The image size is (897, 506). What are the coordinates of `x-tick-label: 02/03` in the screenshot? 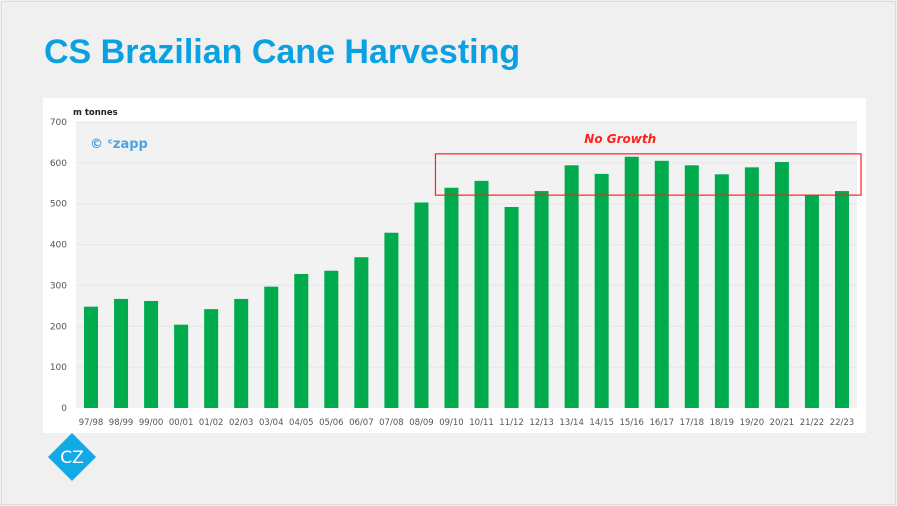 It's located at (241, 423).